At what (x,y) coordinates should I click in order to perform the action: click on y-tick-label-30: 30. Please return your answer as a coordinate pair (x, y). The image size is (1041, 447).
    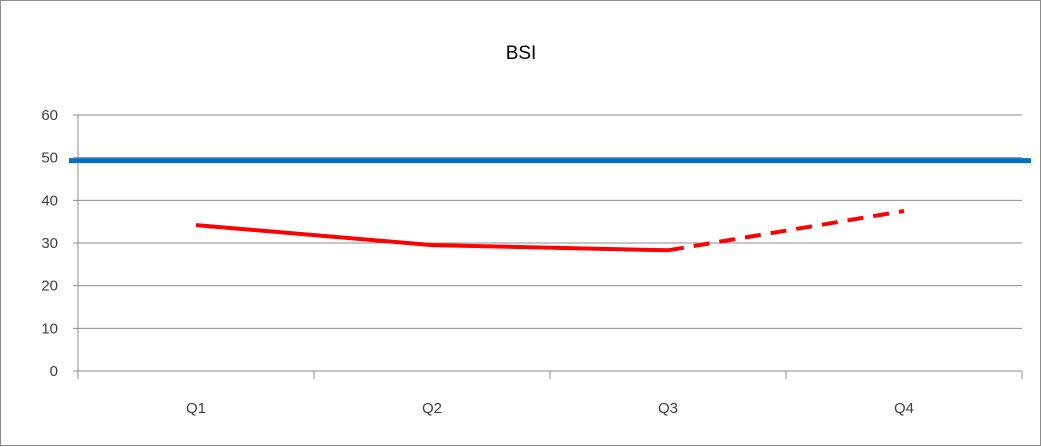
    Looking at the image, I should click on (49, 243).